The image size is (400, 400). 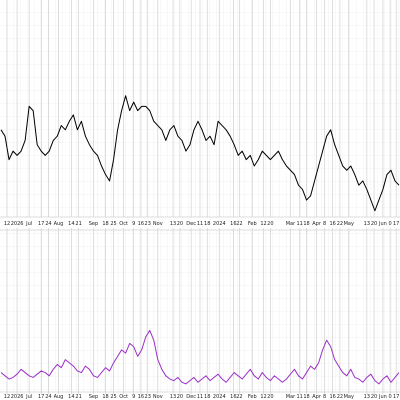 I want to click on data-line, so click(x=200, y=357).